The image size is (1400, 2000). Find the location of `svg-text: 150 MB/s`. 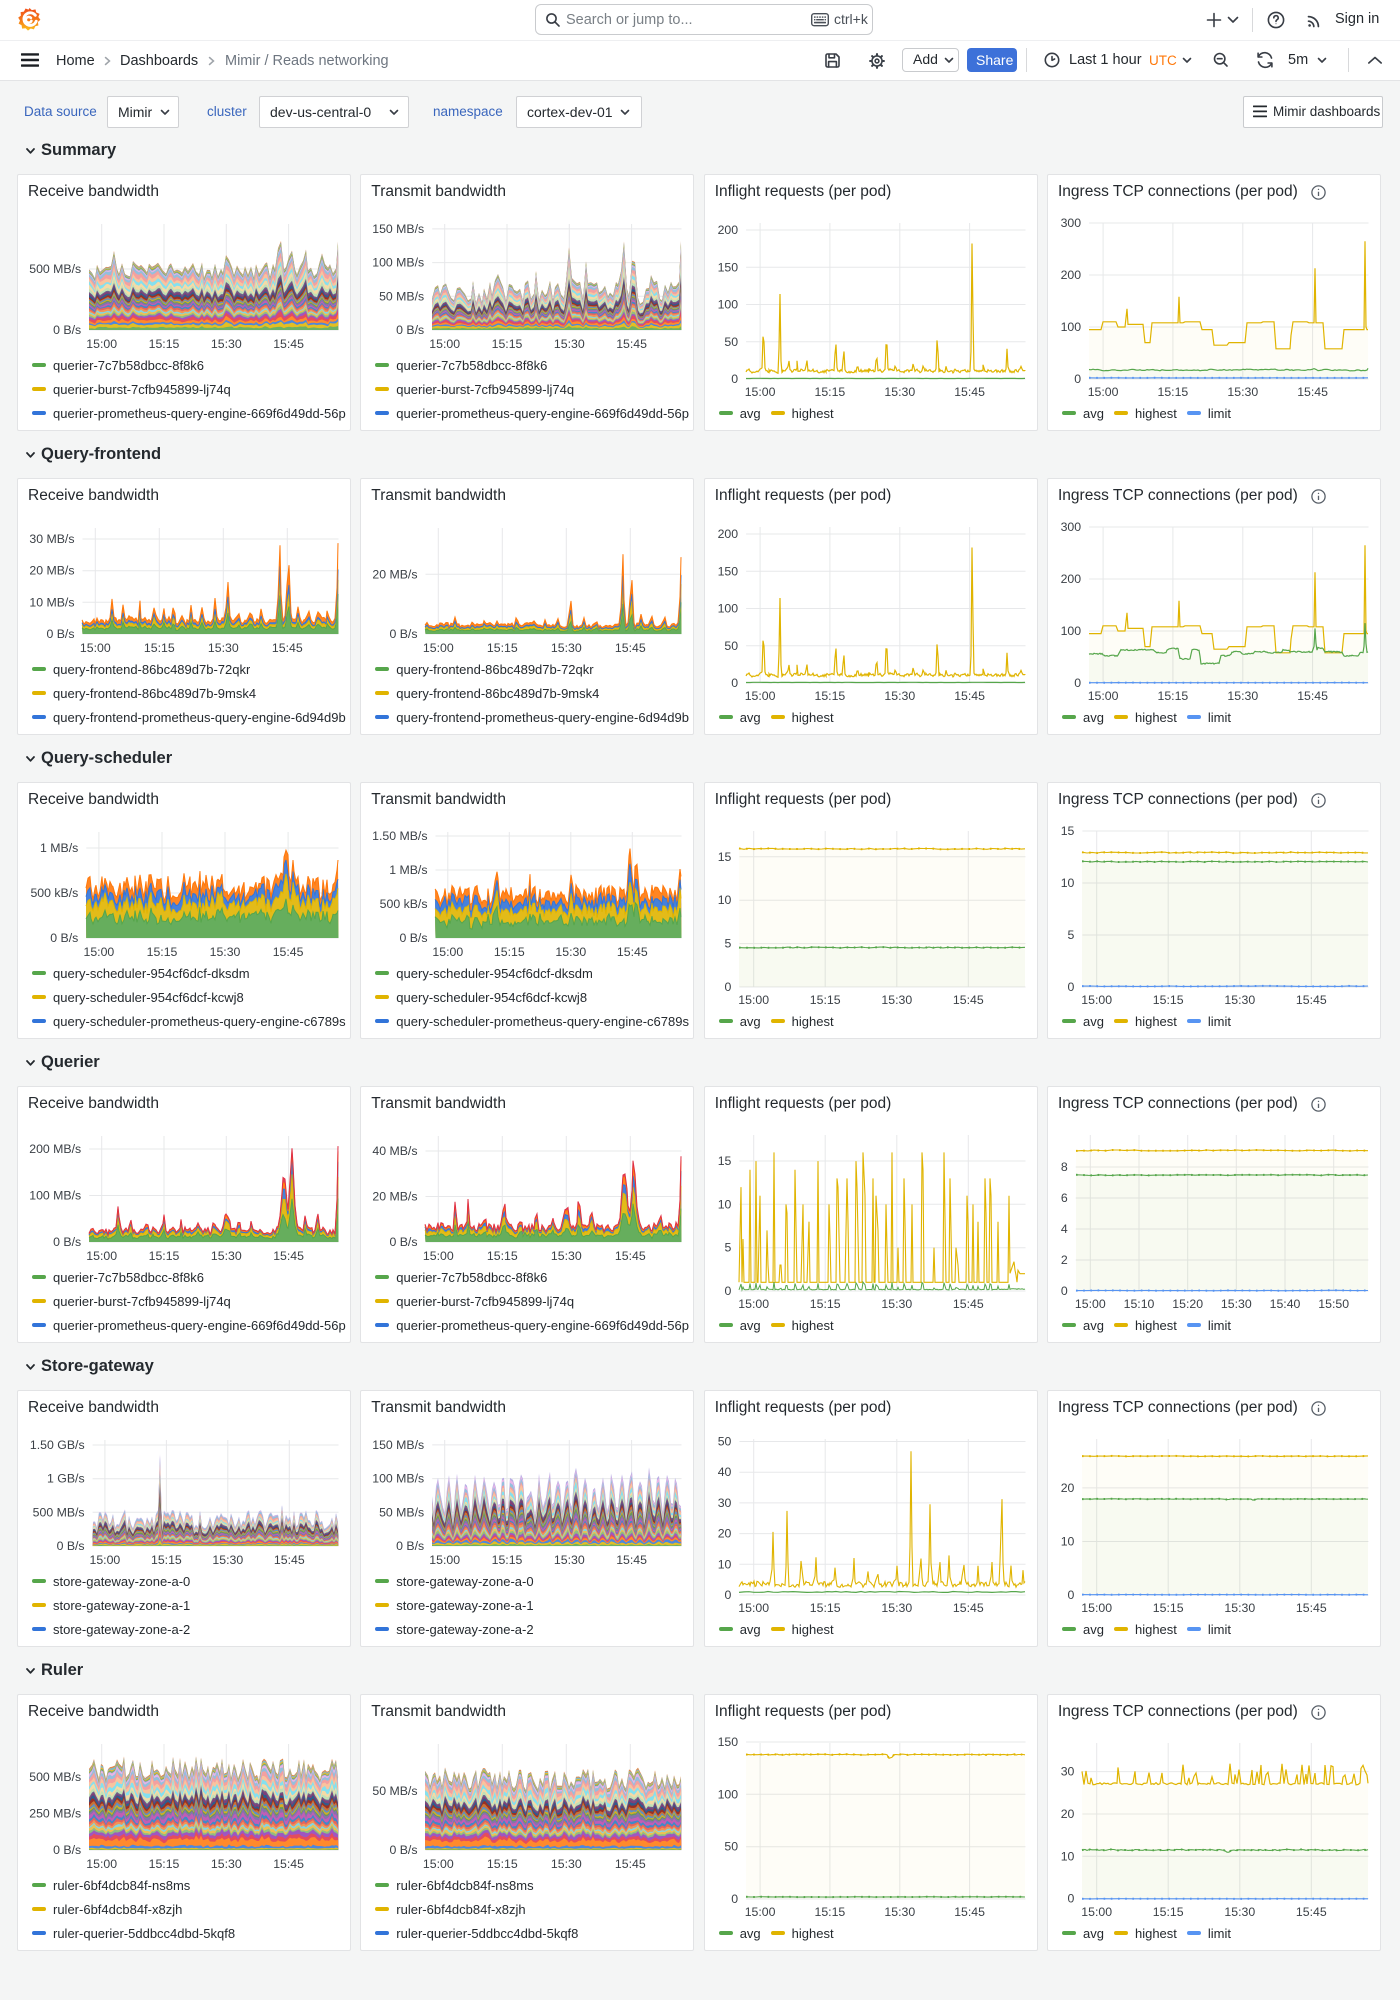

svg-text: 150 MB/s is located at coordinates (399, 229).